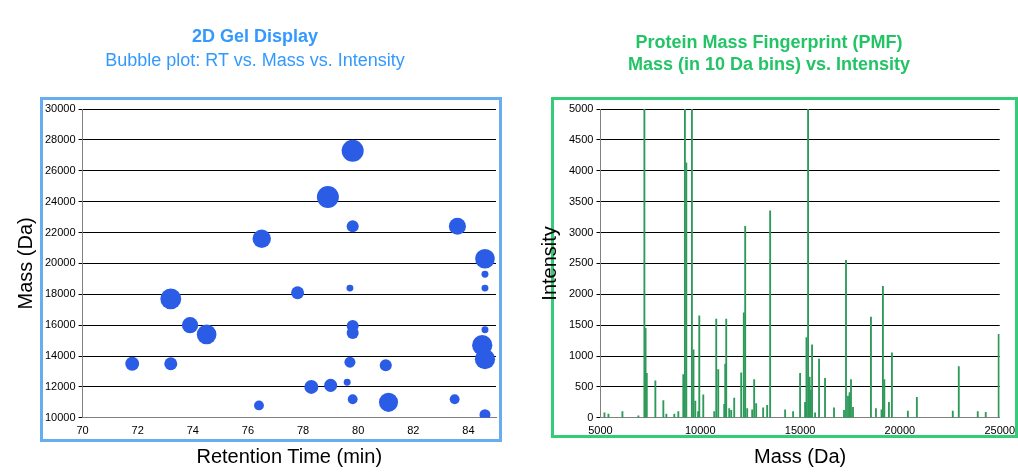 The width and height of the screenshot is (1018, 473). Describe the element at coordinates (581, 293) in the screenshot. I see `y-tick-label: 2000` at that location.